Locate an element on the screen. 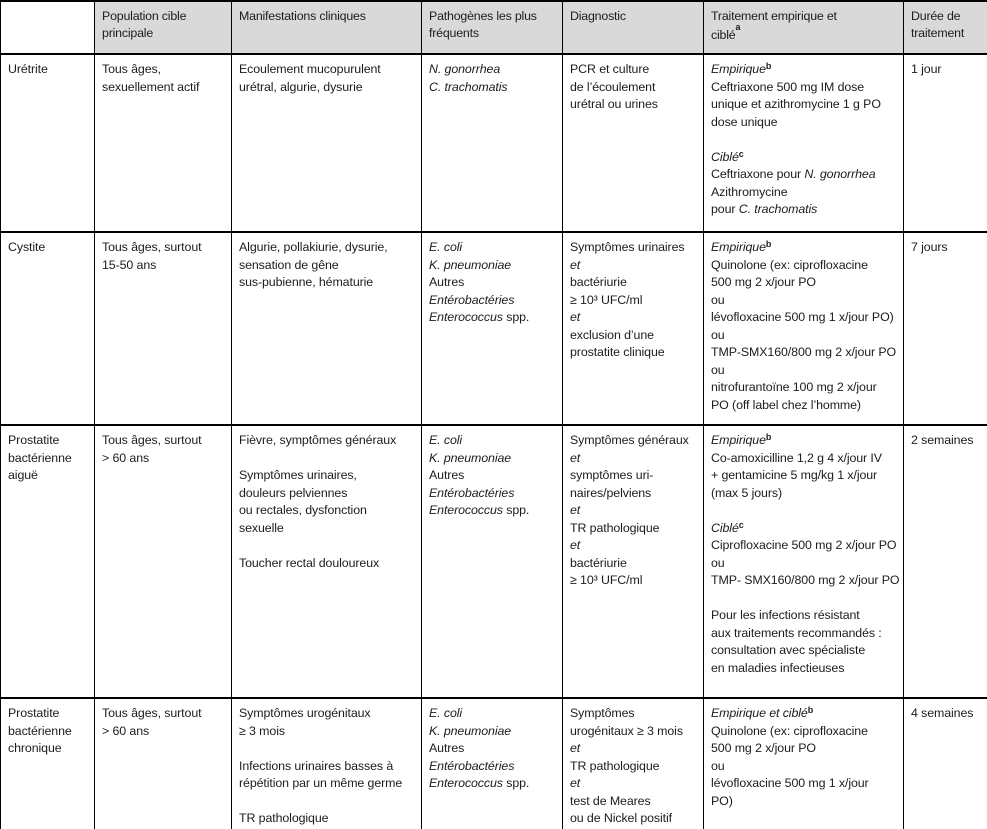 The width and height of the screenshot is (987, 829). text-segment: sexuellement actif is located at coordinates (151, 86).